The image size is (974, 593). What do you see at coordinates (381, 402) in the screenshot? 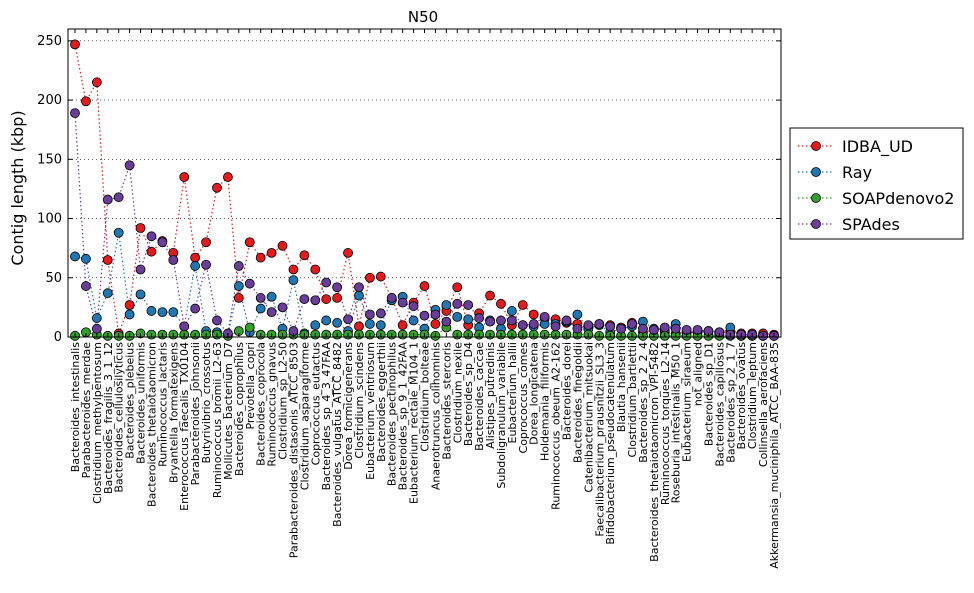
I see `x-tick-label: Bacteroides_eggerthii` at bounding box center [381, 402].